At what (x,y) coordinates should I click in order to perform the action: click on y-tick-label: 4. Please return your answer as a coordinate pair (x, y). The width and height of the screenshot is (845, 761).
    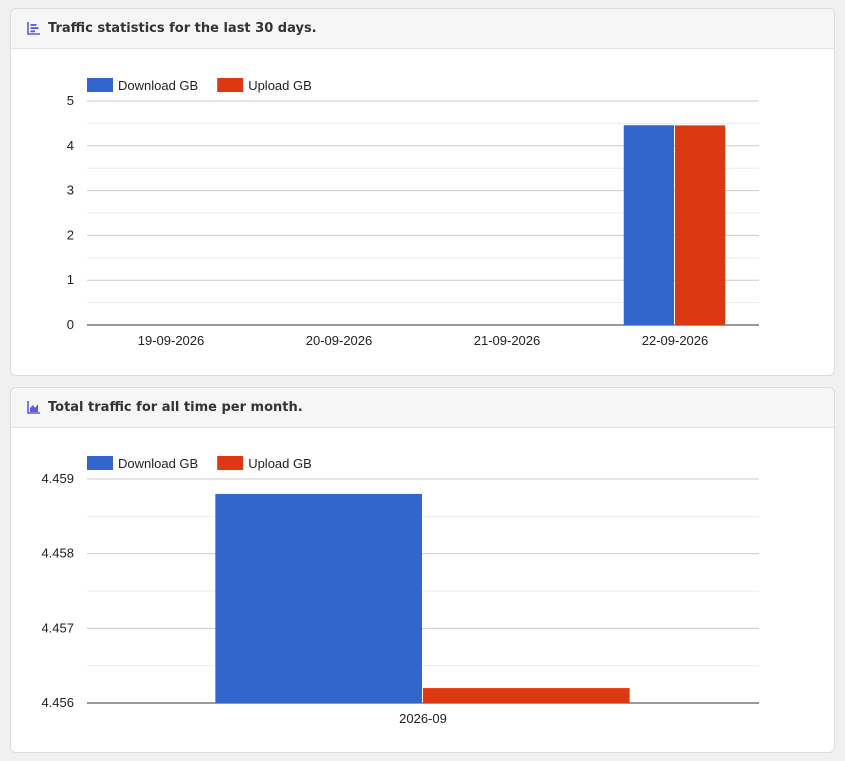
    Looking at the image, I should click on (70, 145).